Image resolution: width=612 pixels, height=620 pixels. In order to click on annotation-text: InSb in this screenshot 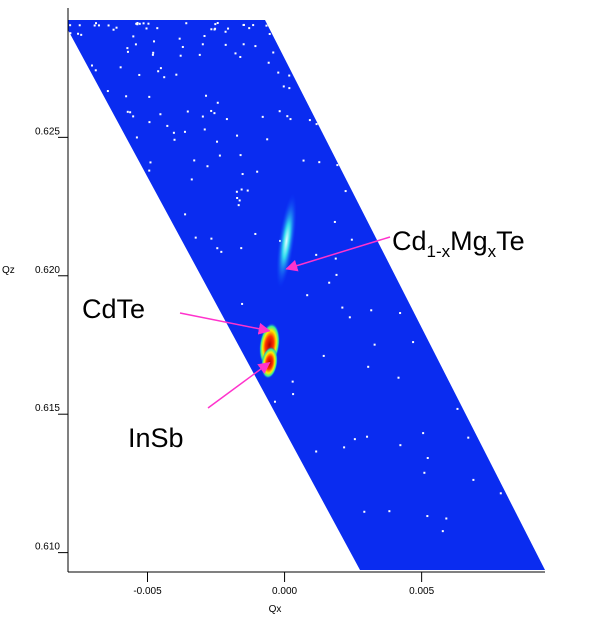, I will do `click(156, 438)`.